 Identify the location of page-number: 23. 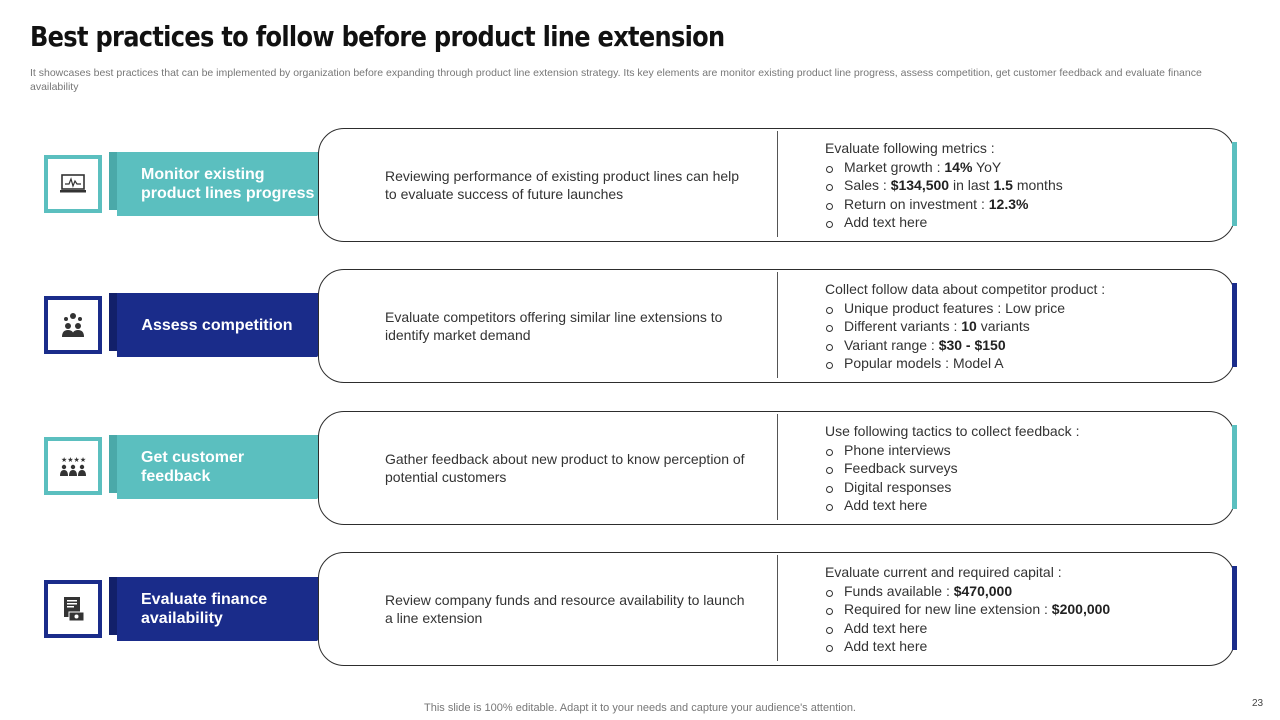
(1258, 703).